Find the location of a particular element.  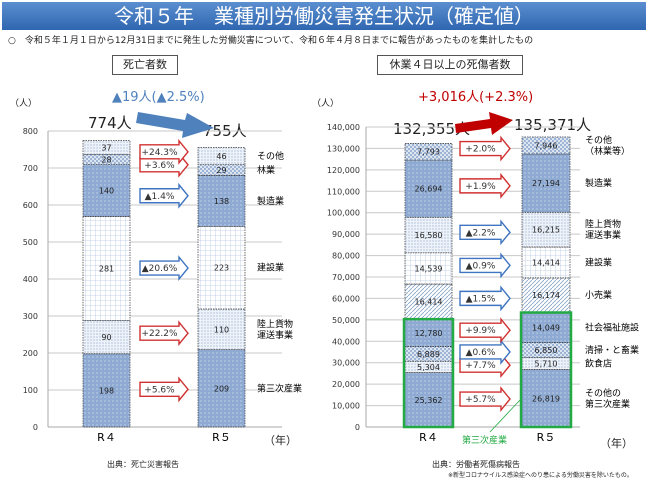

tertiary-industry-frame is located at coordinates (546, 370).